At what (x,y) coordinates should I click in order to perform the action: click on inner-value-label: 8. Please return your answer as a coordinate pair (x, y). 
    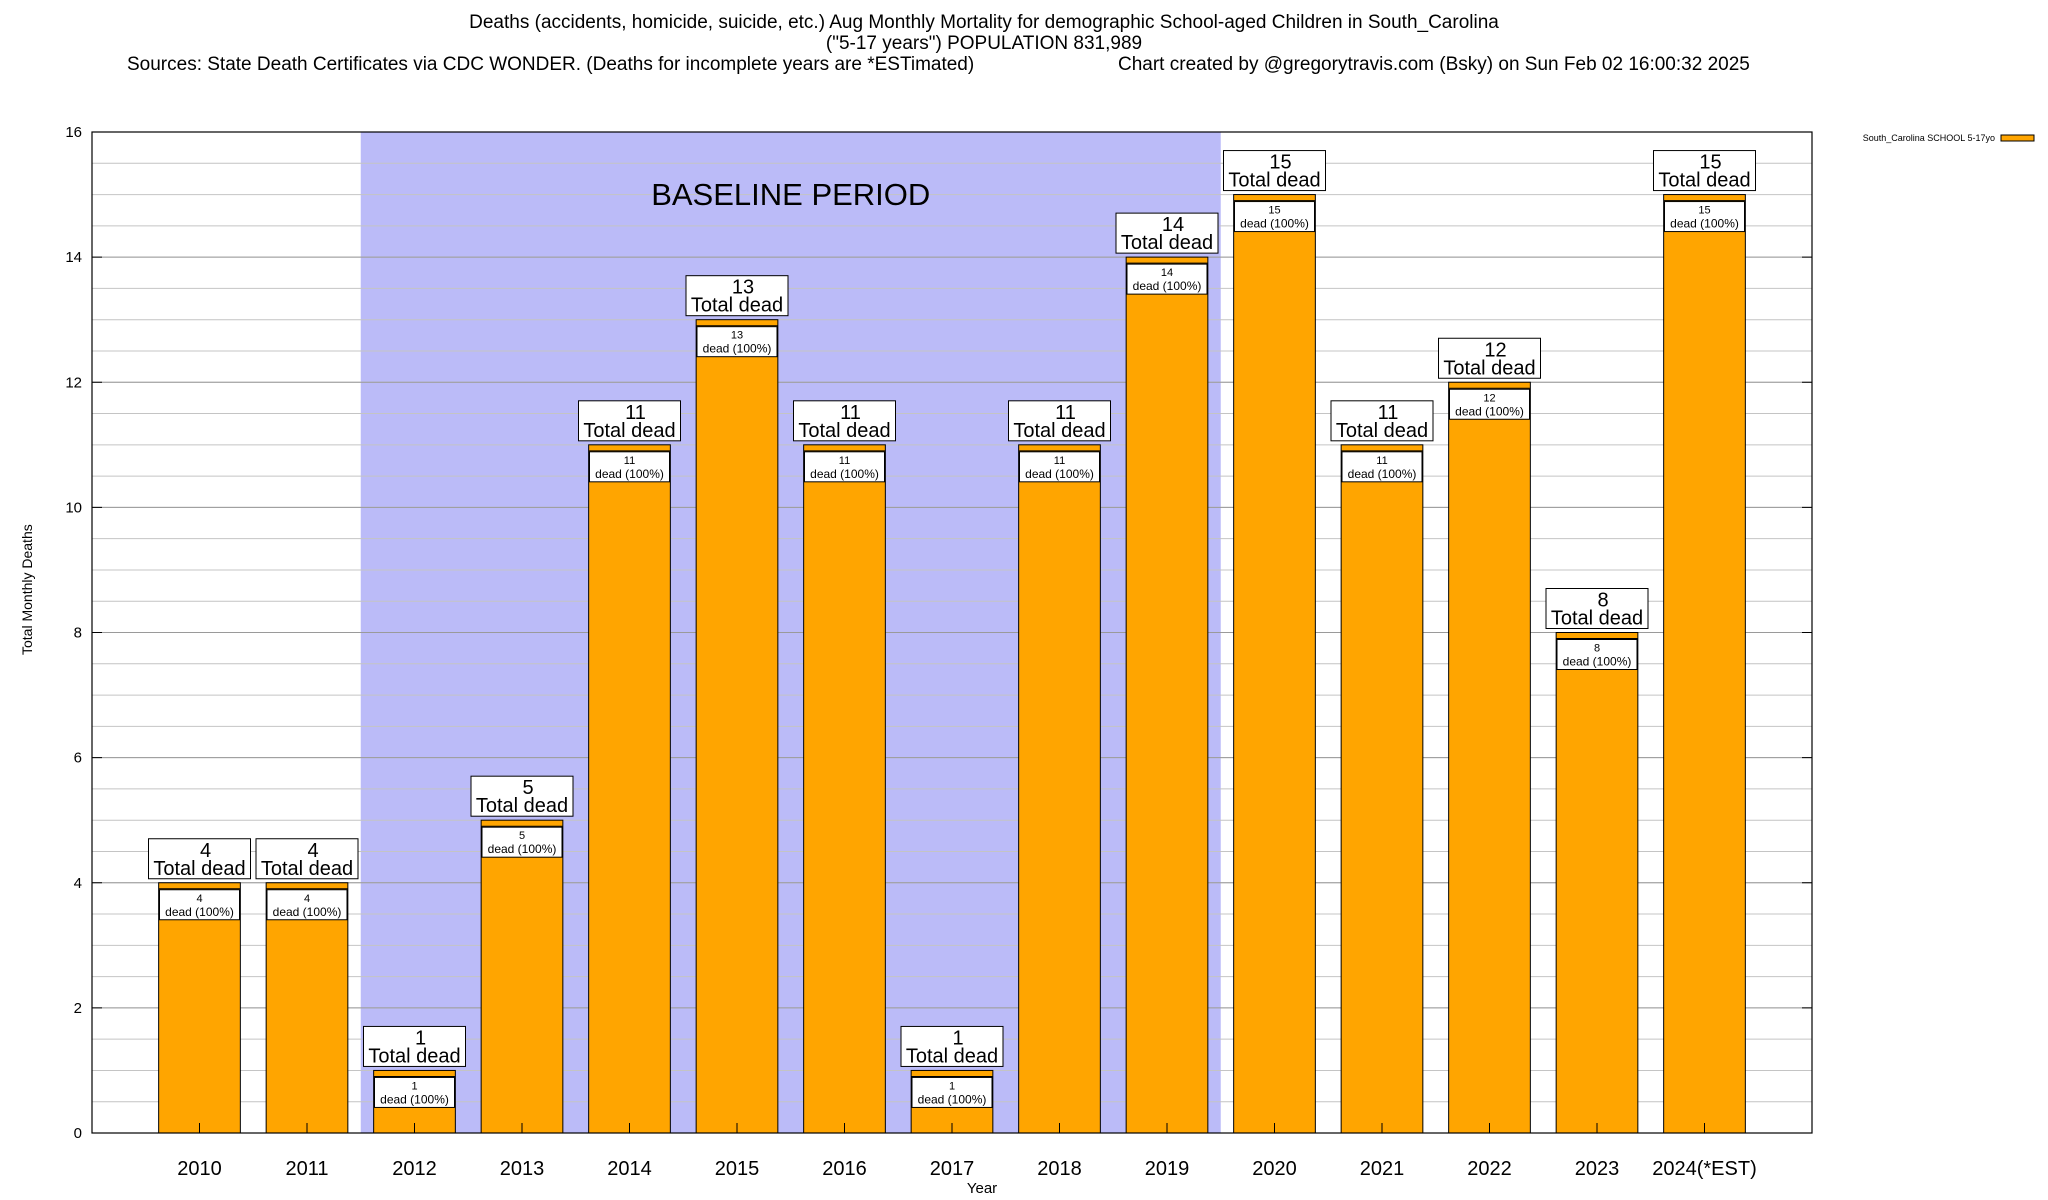
    Looking at the image, I should click on (1597, 649).